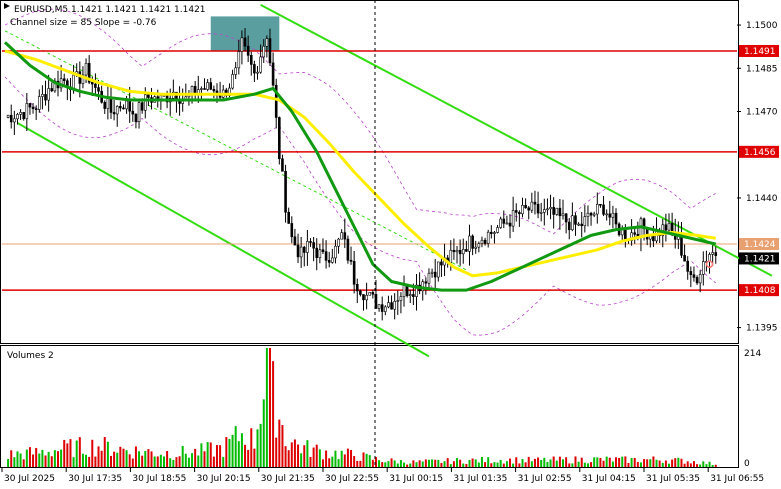  I want to click on circle-marker-icon, so click(709, 264).